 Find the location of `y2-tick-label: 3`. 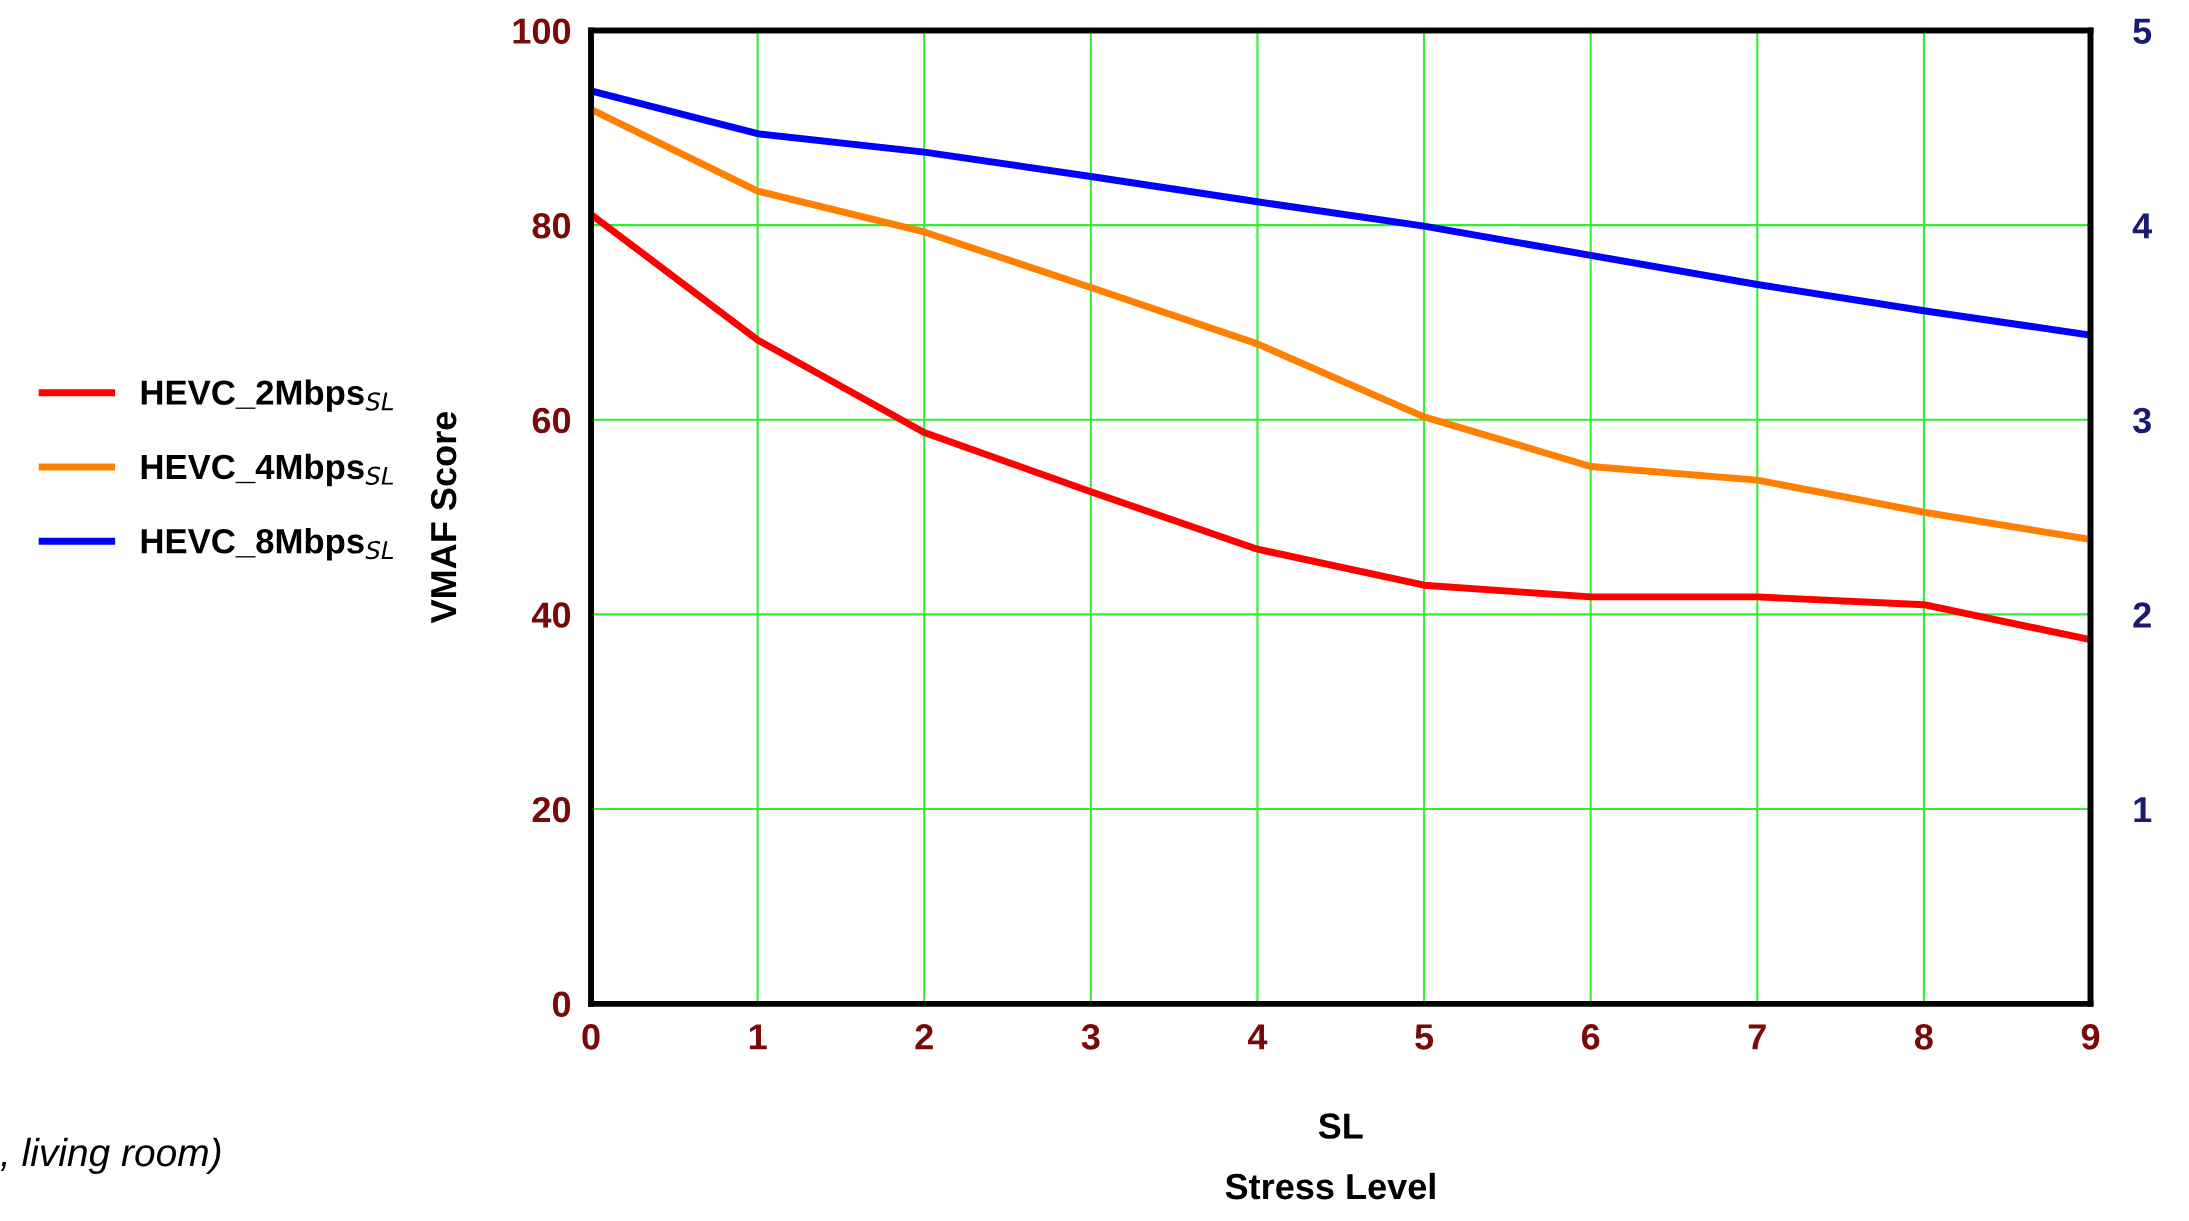

y2-tick-label: 3 is located at coordinates (2141, 420).